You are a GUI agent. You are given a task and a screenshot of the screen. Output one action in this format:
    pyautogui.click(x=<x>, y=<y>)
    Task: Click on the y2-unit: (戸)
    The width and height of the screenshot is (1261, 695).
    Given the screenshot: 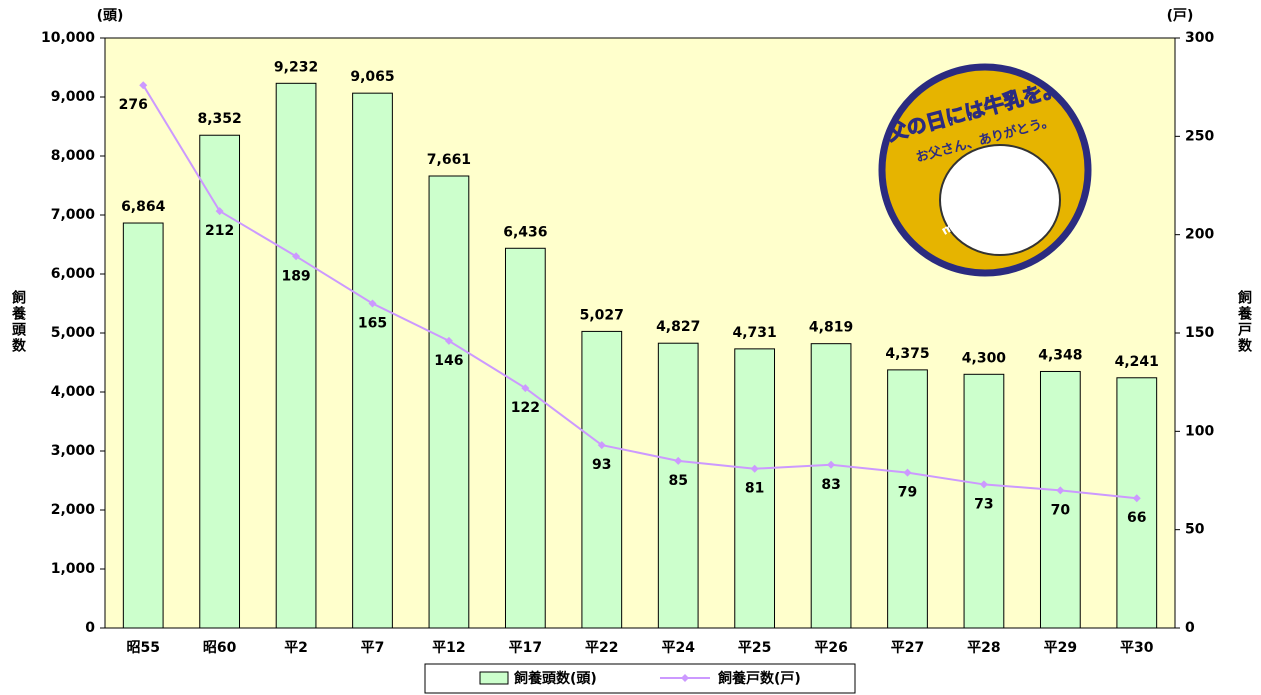 What is the action you would take?
    pyautogui.click(x=1180, y=16)
    